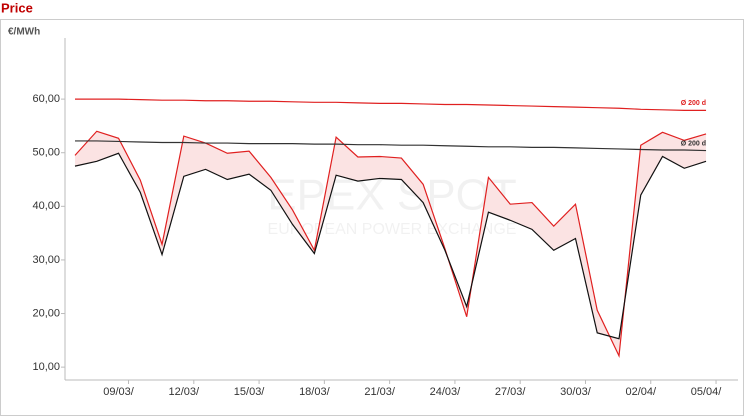  I want to click on y-tick-label: 10,00, so click(46, 367).